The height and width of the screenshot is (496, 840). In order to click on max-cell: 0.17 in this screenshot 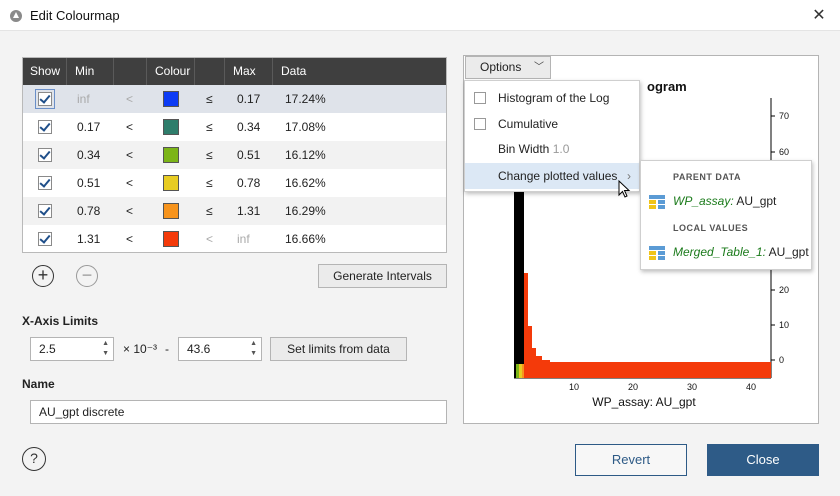, I will do `click(249, 99)`.